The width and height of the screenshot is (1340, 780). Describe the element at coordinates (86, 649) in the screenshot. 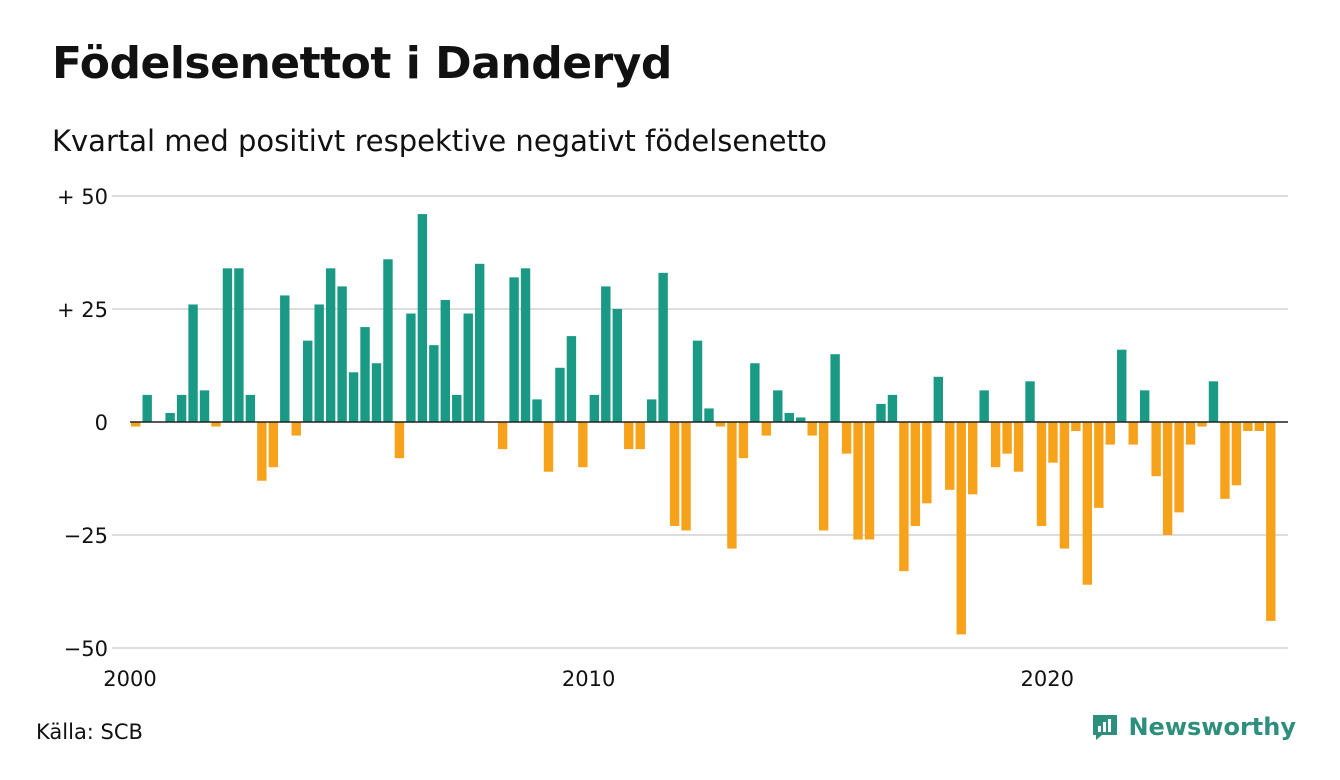

I see `y-tick-label: −50` at that location.